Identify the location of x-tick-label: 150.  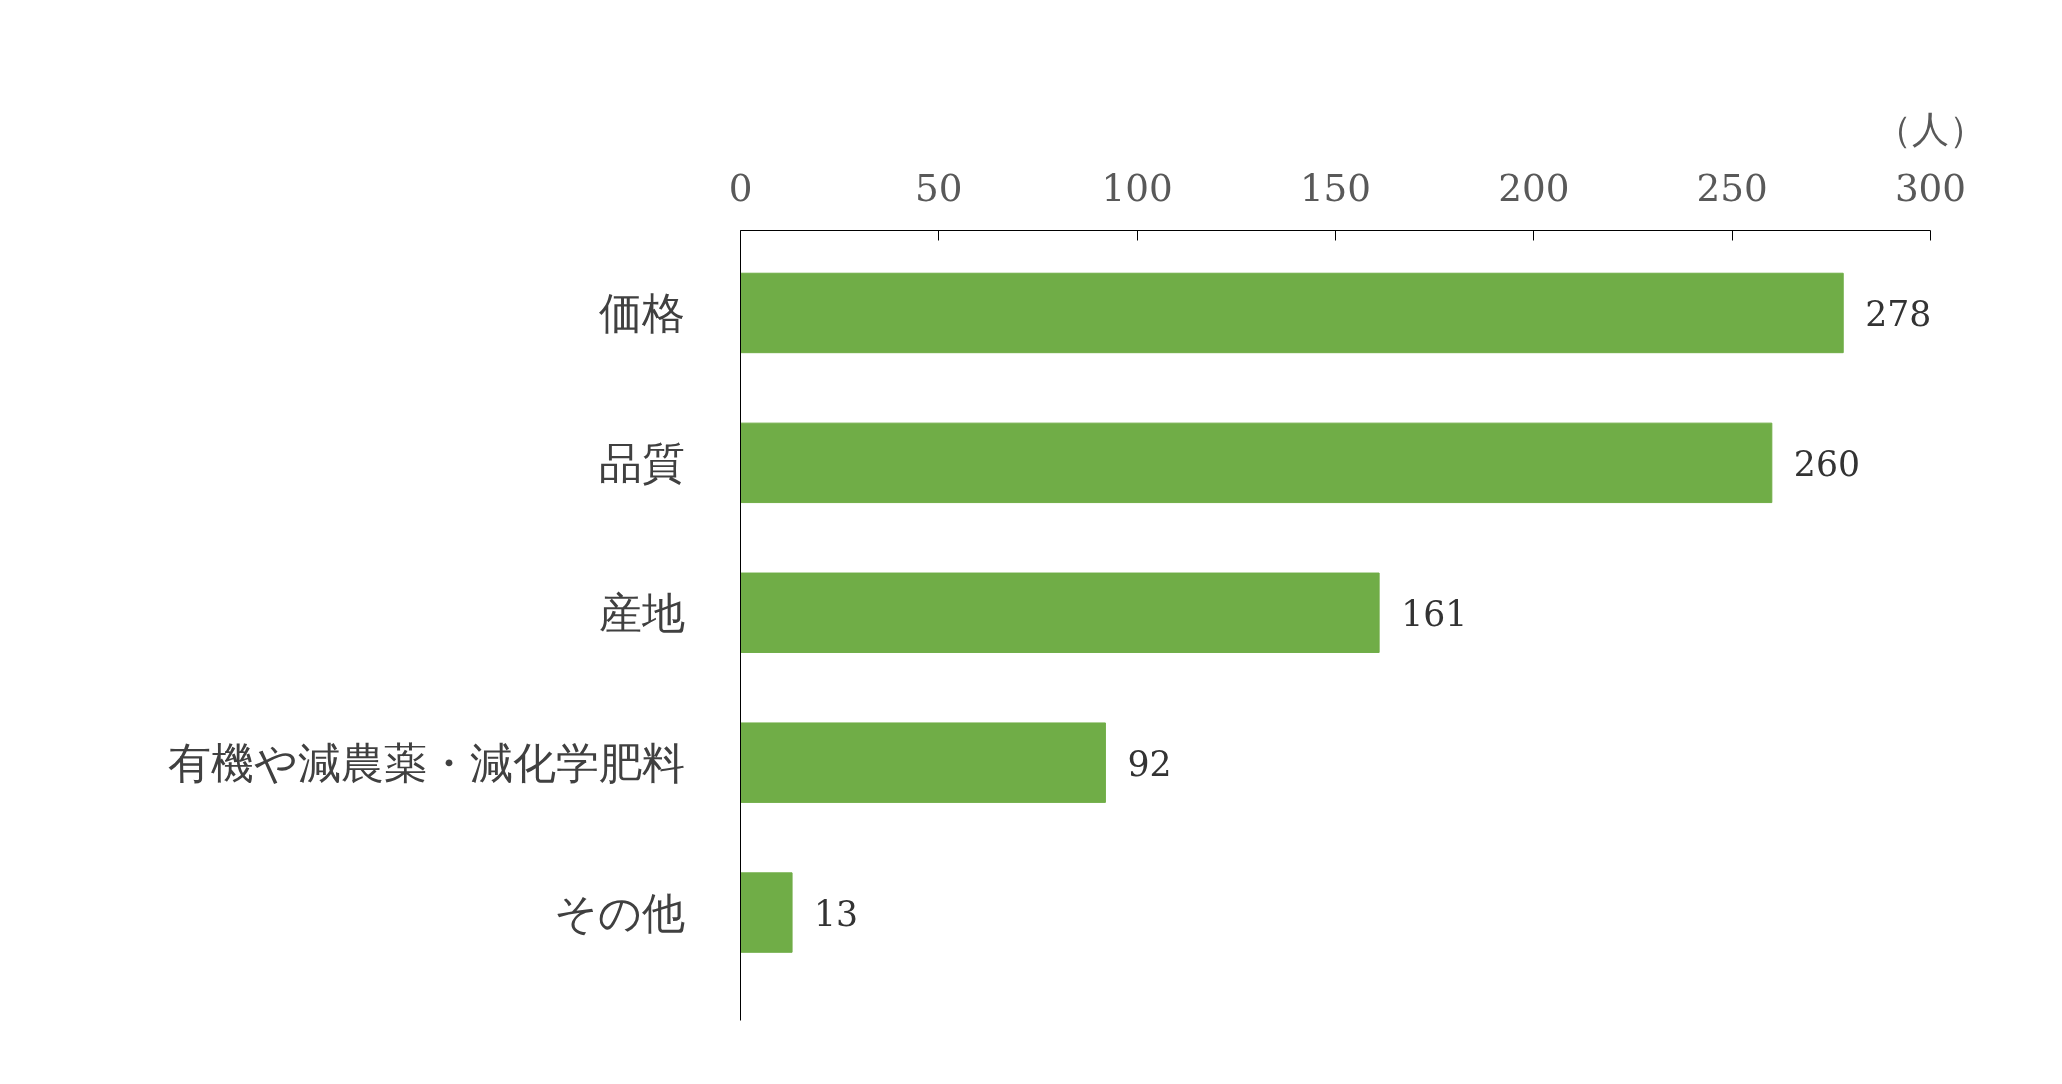
(1335, 187).